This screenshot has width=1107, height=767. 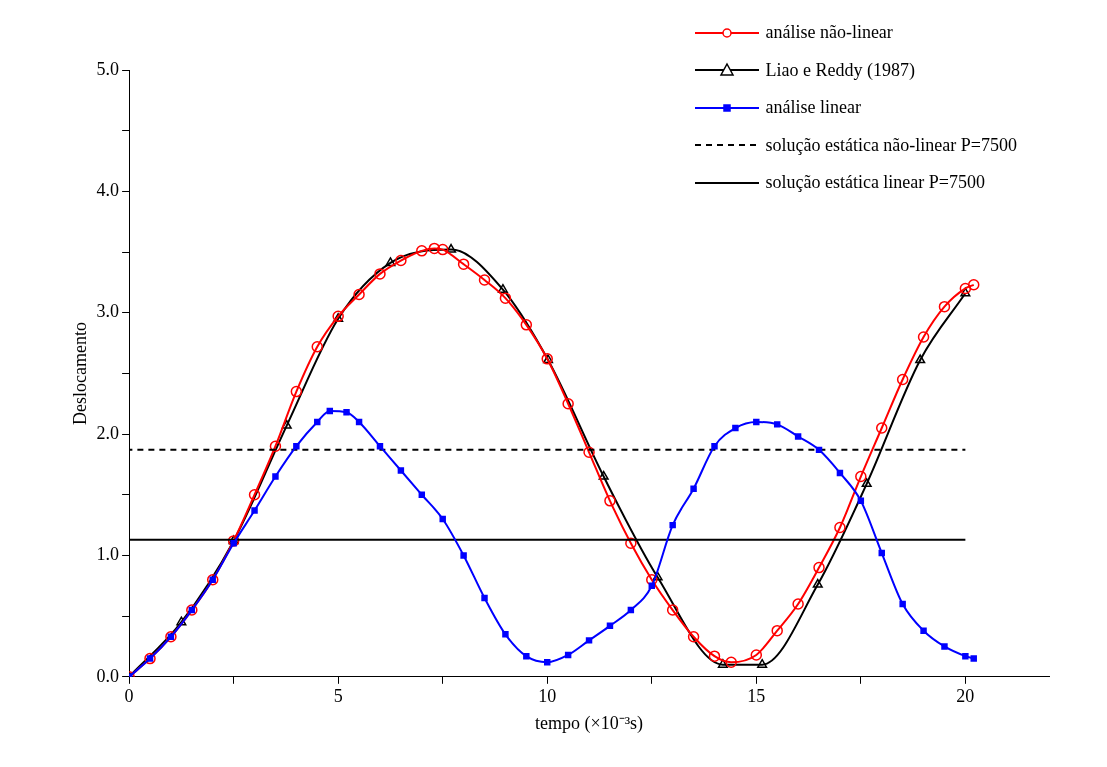 What do you see at coordinates (108, 190) in the screenshot?
I see `y-tick-label: 4.0` at bounding box center [108, 190].